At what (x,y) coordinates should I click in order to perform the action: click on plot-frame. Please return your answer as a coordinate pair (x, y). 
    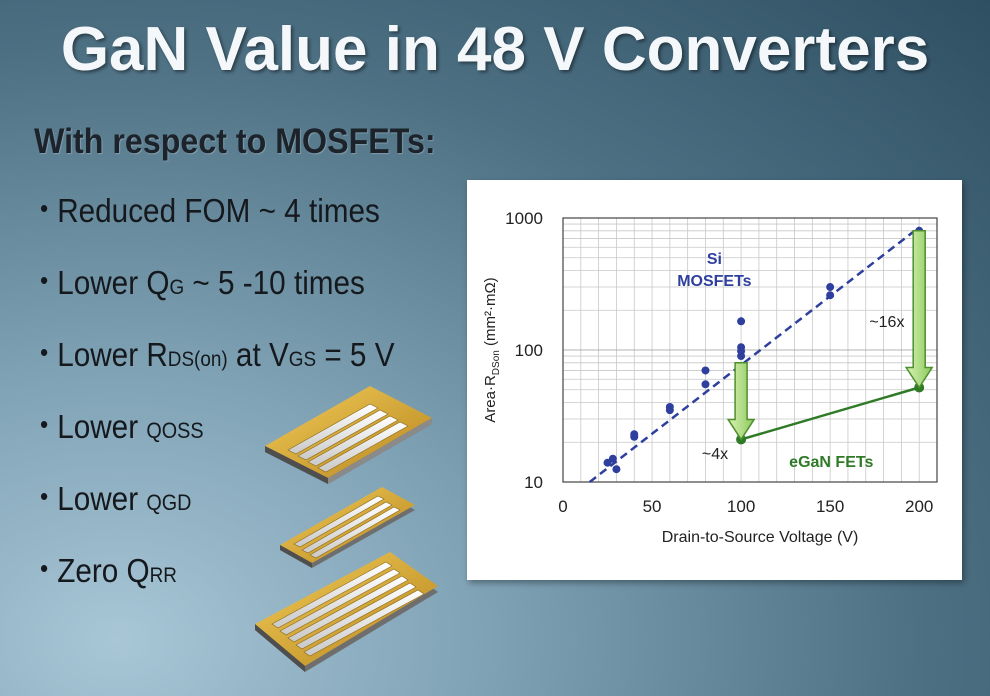
    Looking at the image, I should click on (750, 350).